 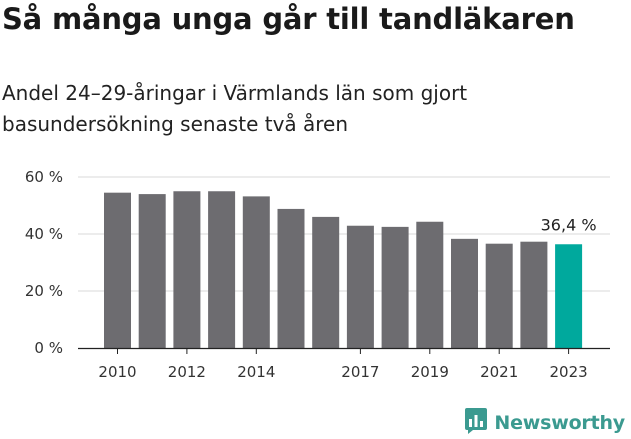 What do you see at coordinates (464, 293) in the screenshot?
I see `bar-2020` at bounding box center [464, 293].